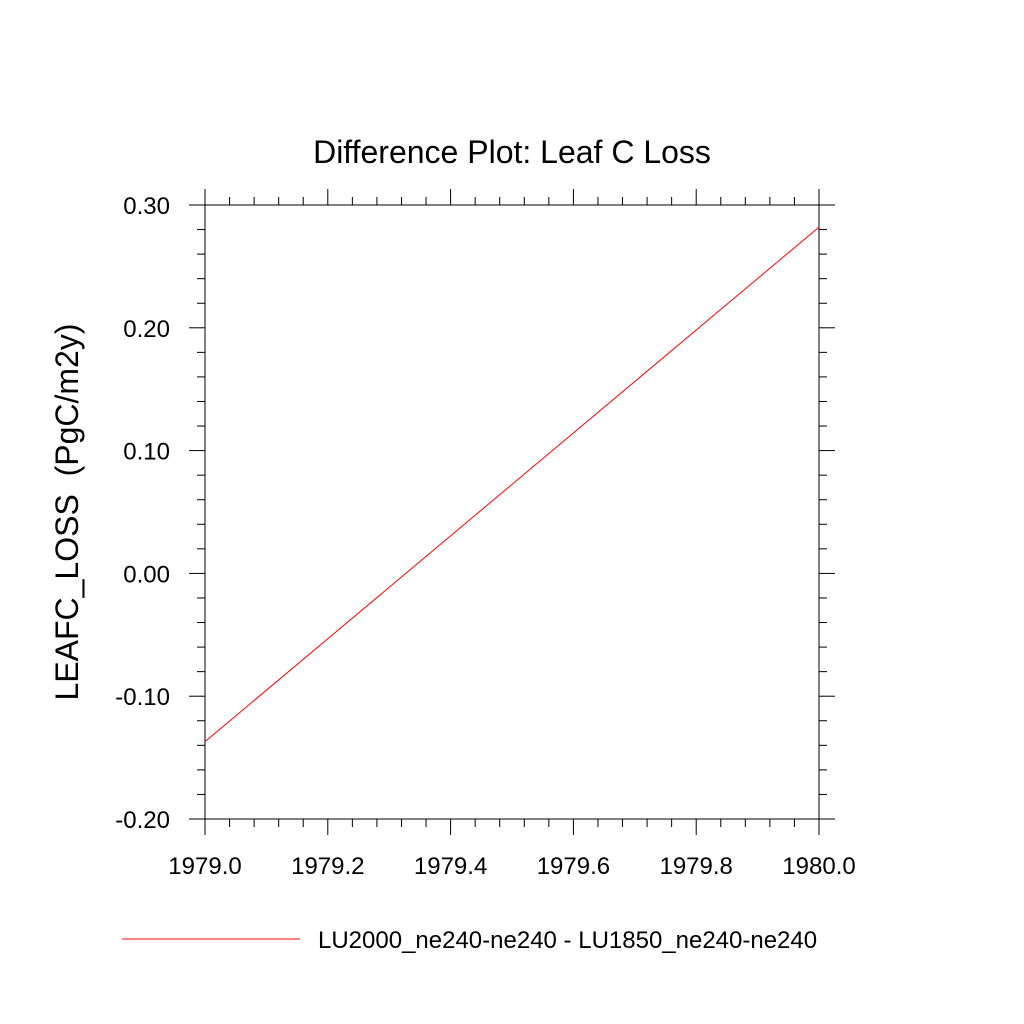 The image size is (1024, 1024). Describe the element at coordinates (450, 866) in the screenshot. I see `x-tick-label: 1979.4` at that location.